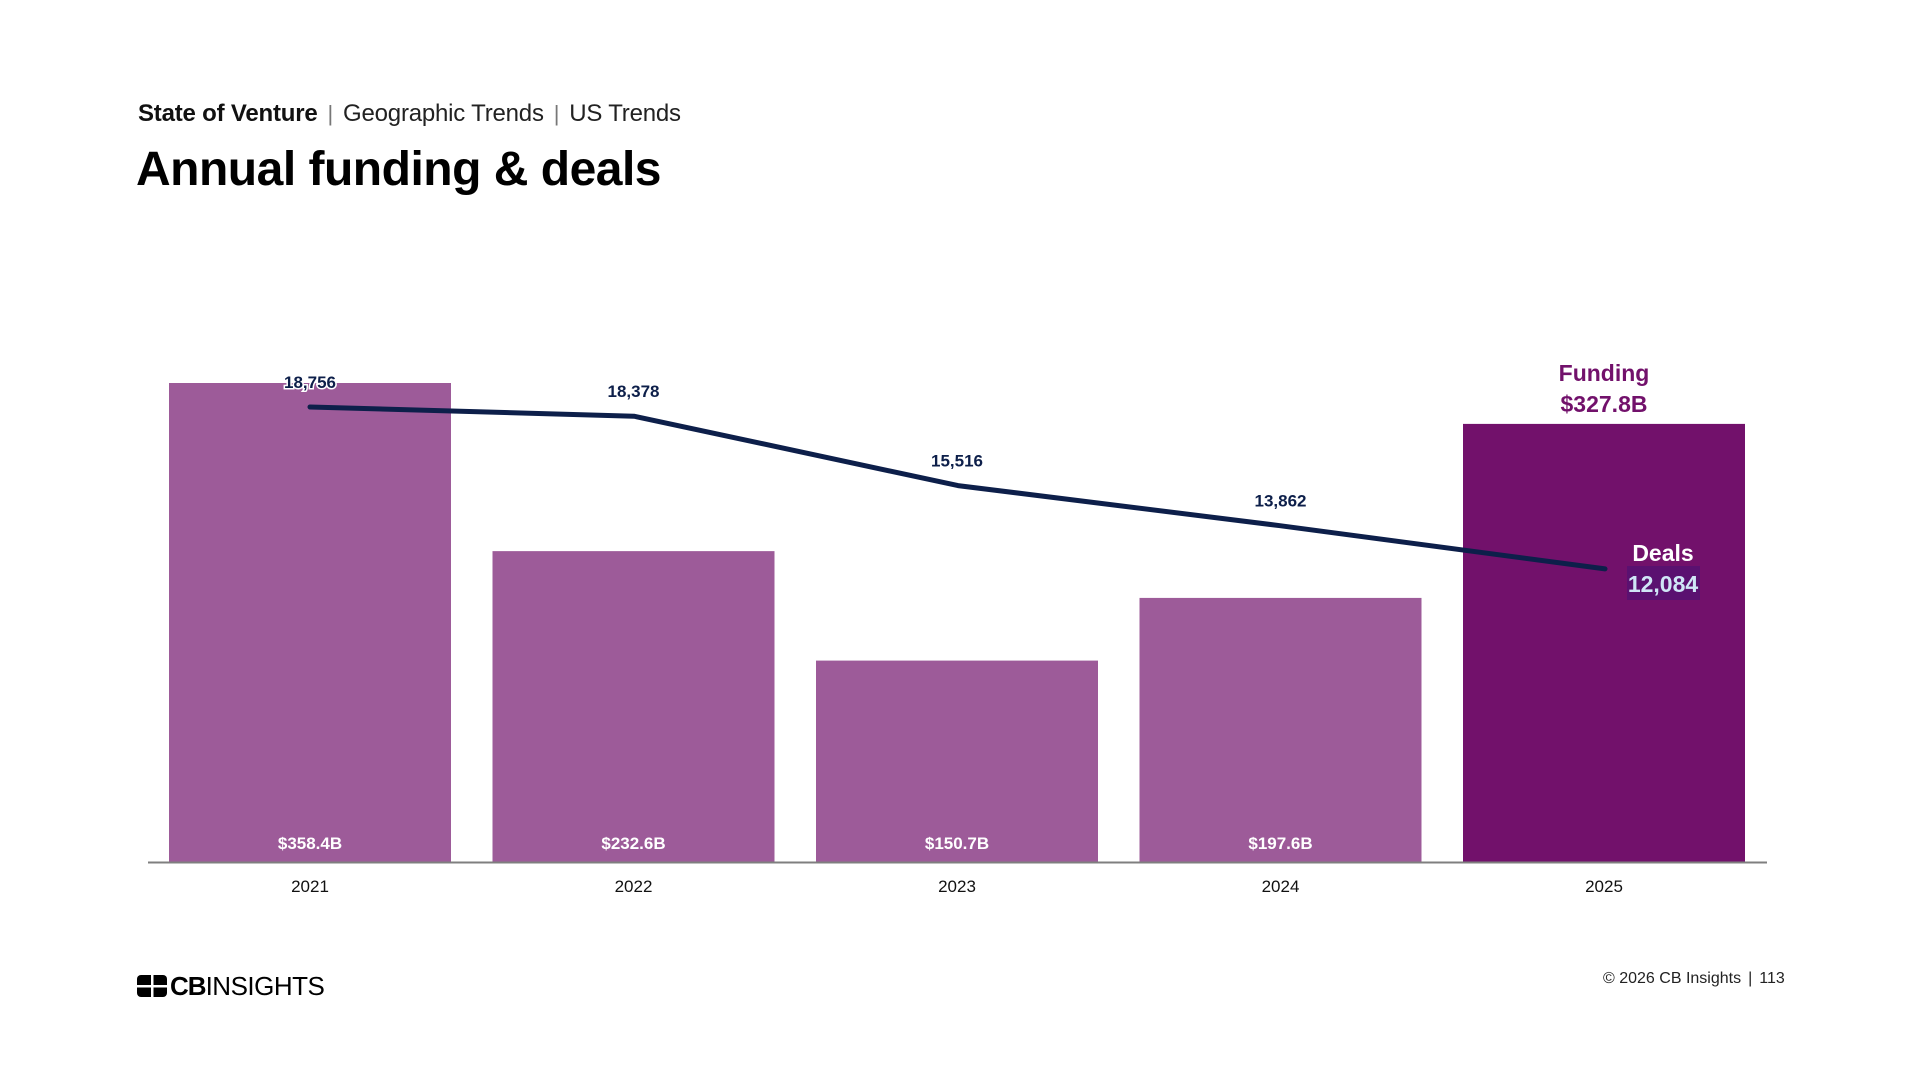  What do you see at coordinates (1280, 843) in the screenshot?
I see `funding-label-2024: $197.6B` at bounding box center [1280, 843].